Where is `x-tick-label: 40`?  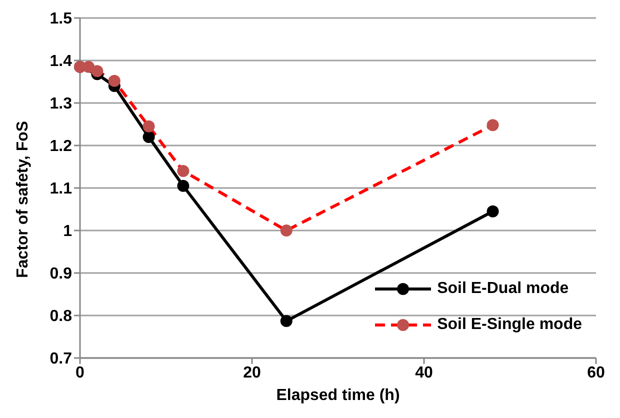 x-tick-label: 40 is located at coordinates (424, 373).